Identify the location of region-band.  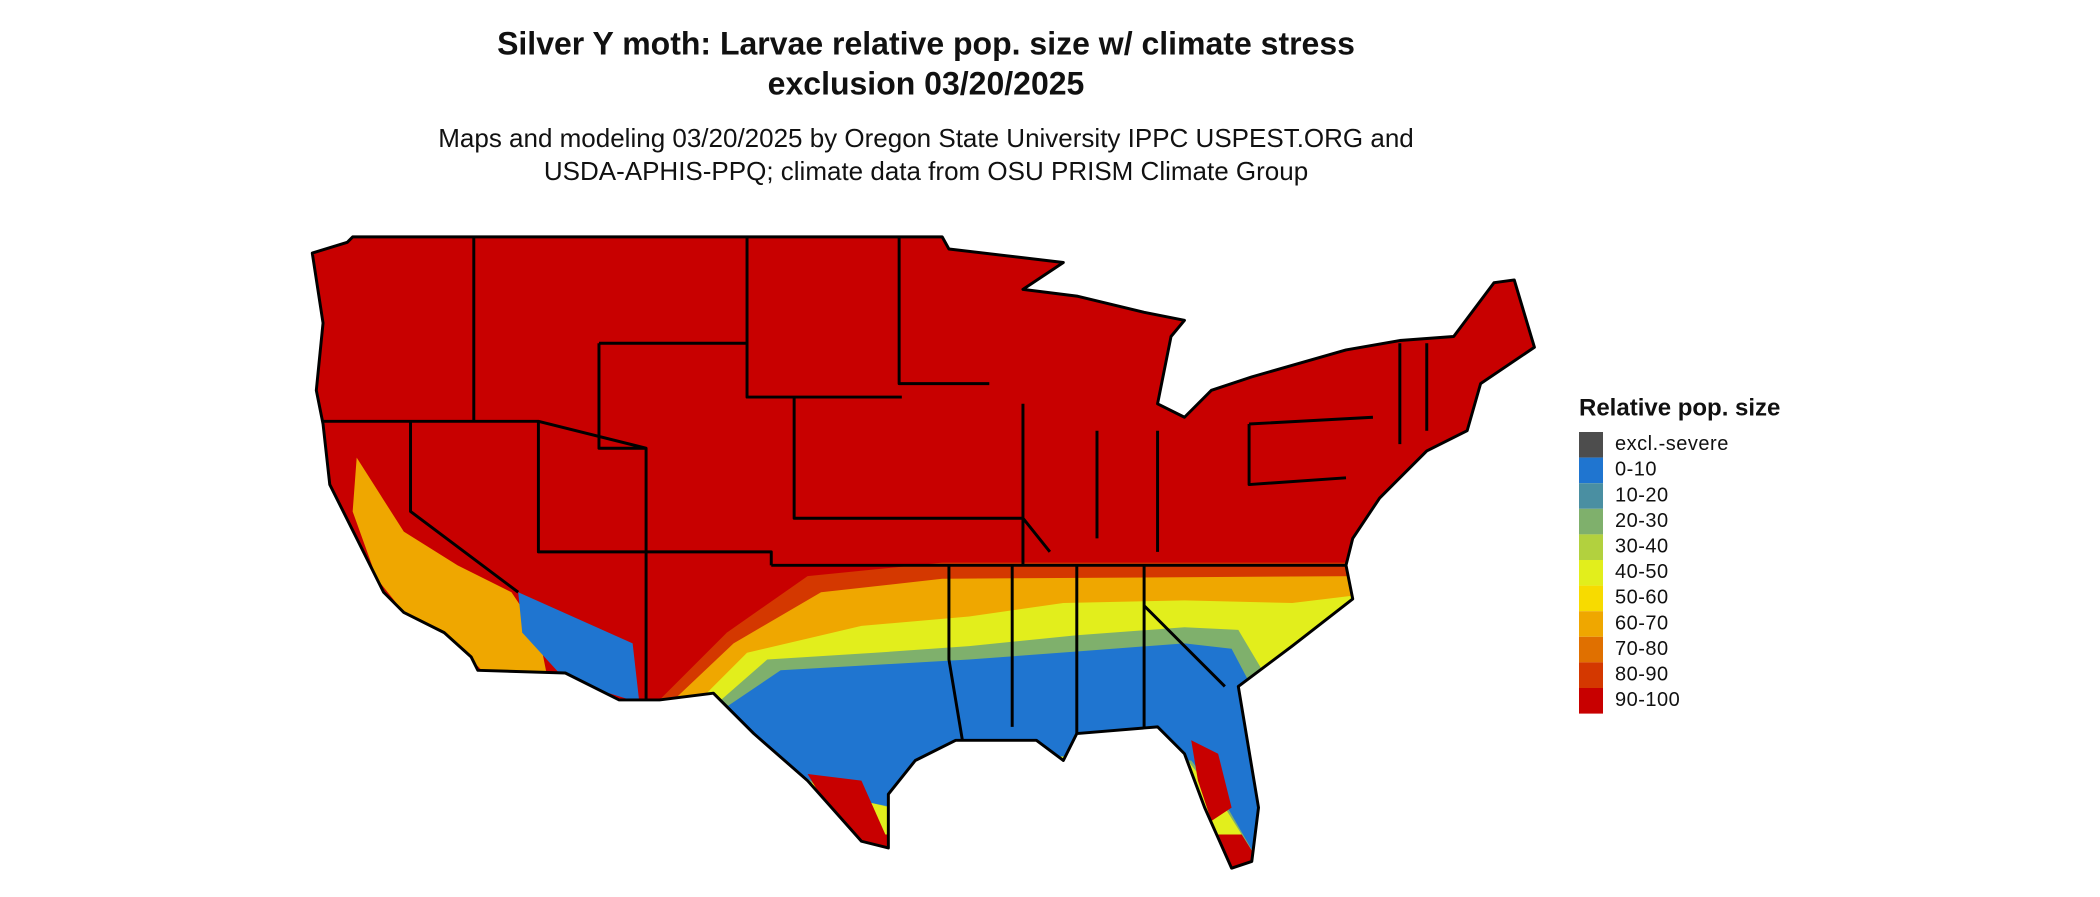
(452, 578).